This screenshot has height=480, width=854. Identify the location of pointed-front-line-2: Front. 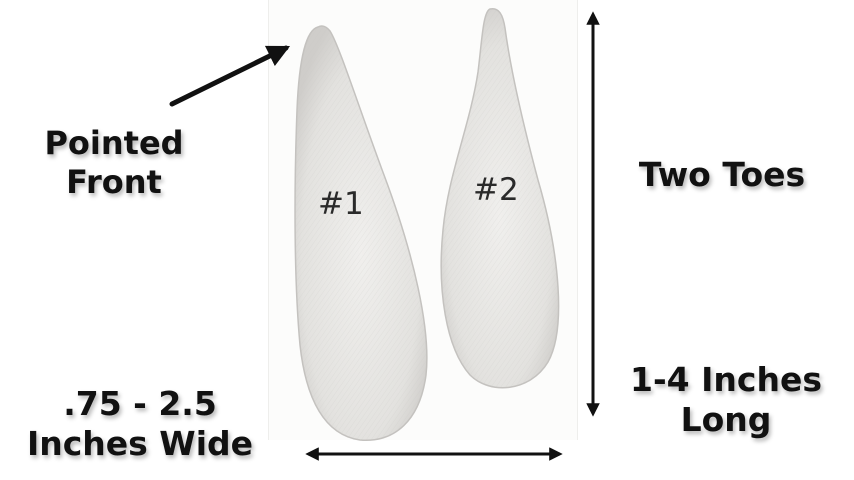
(114, 182).